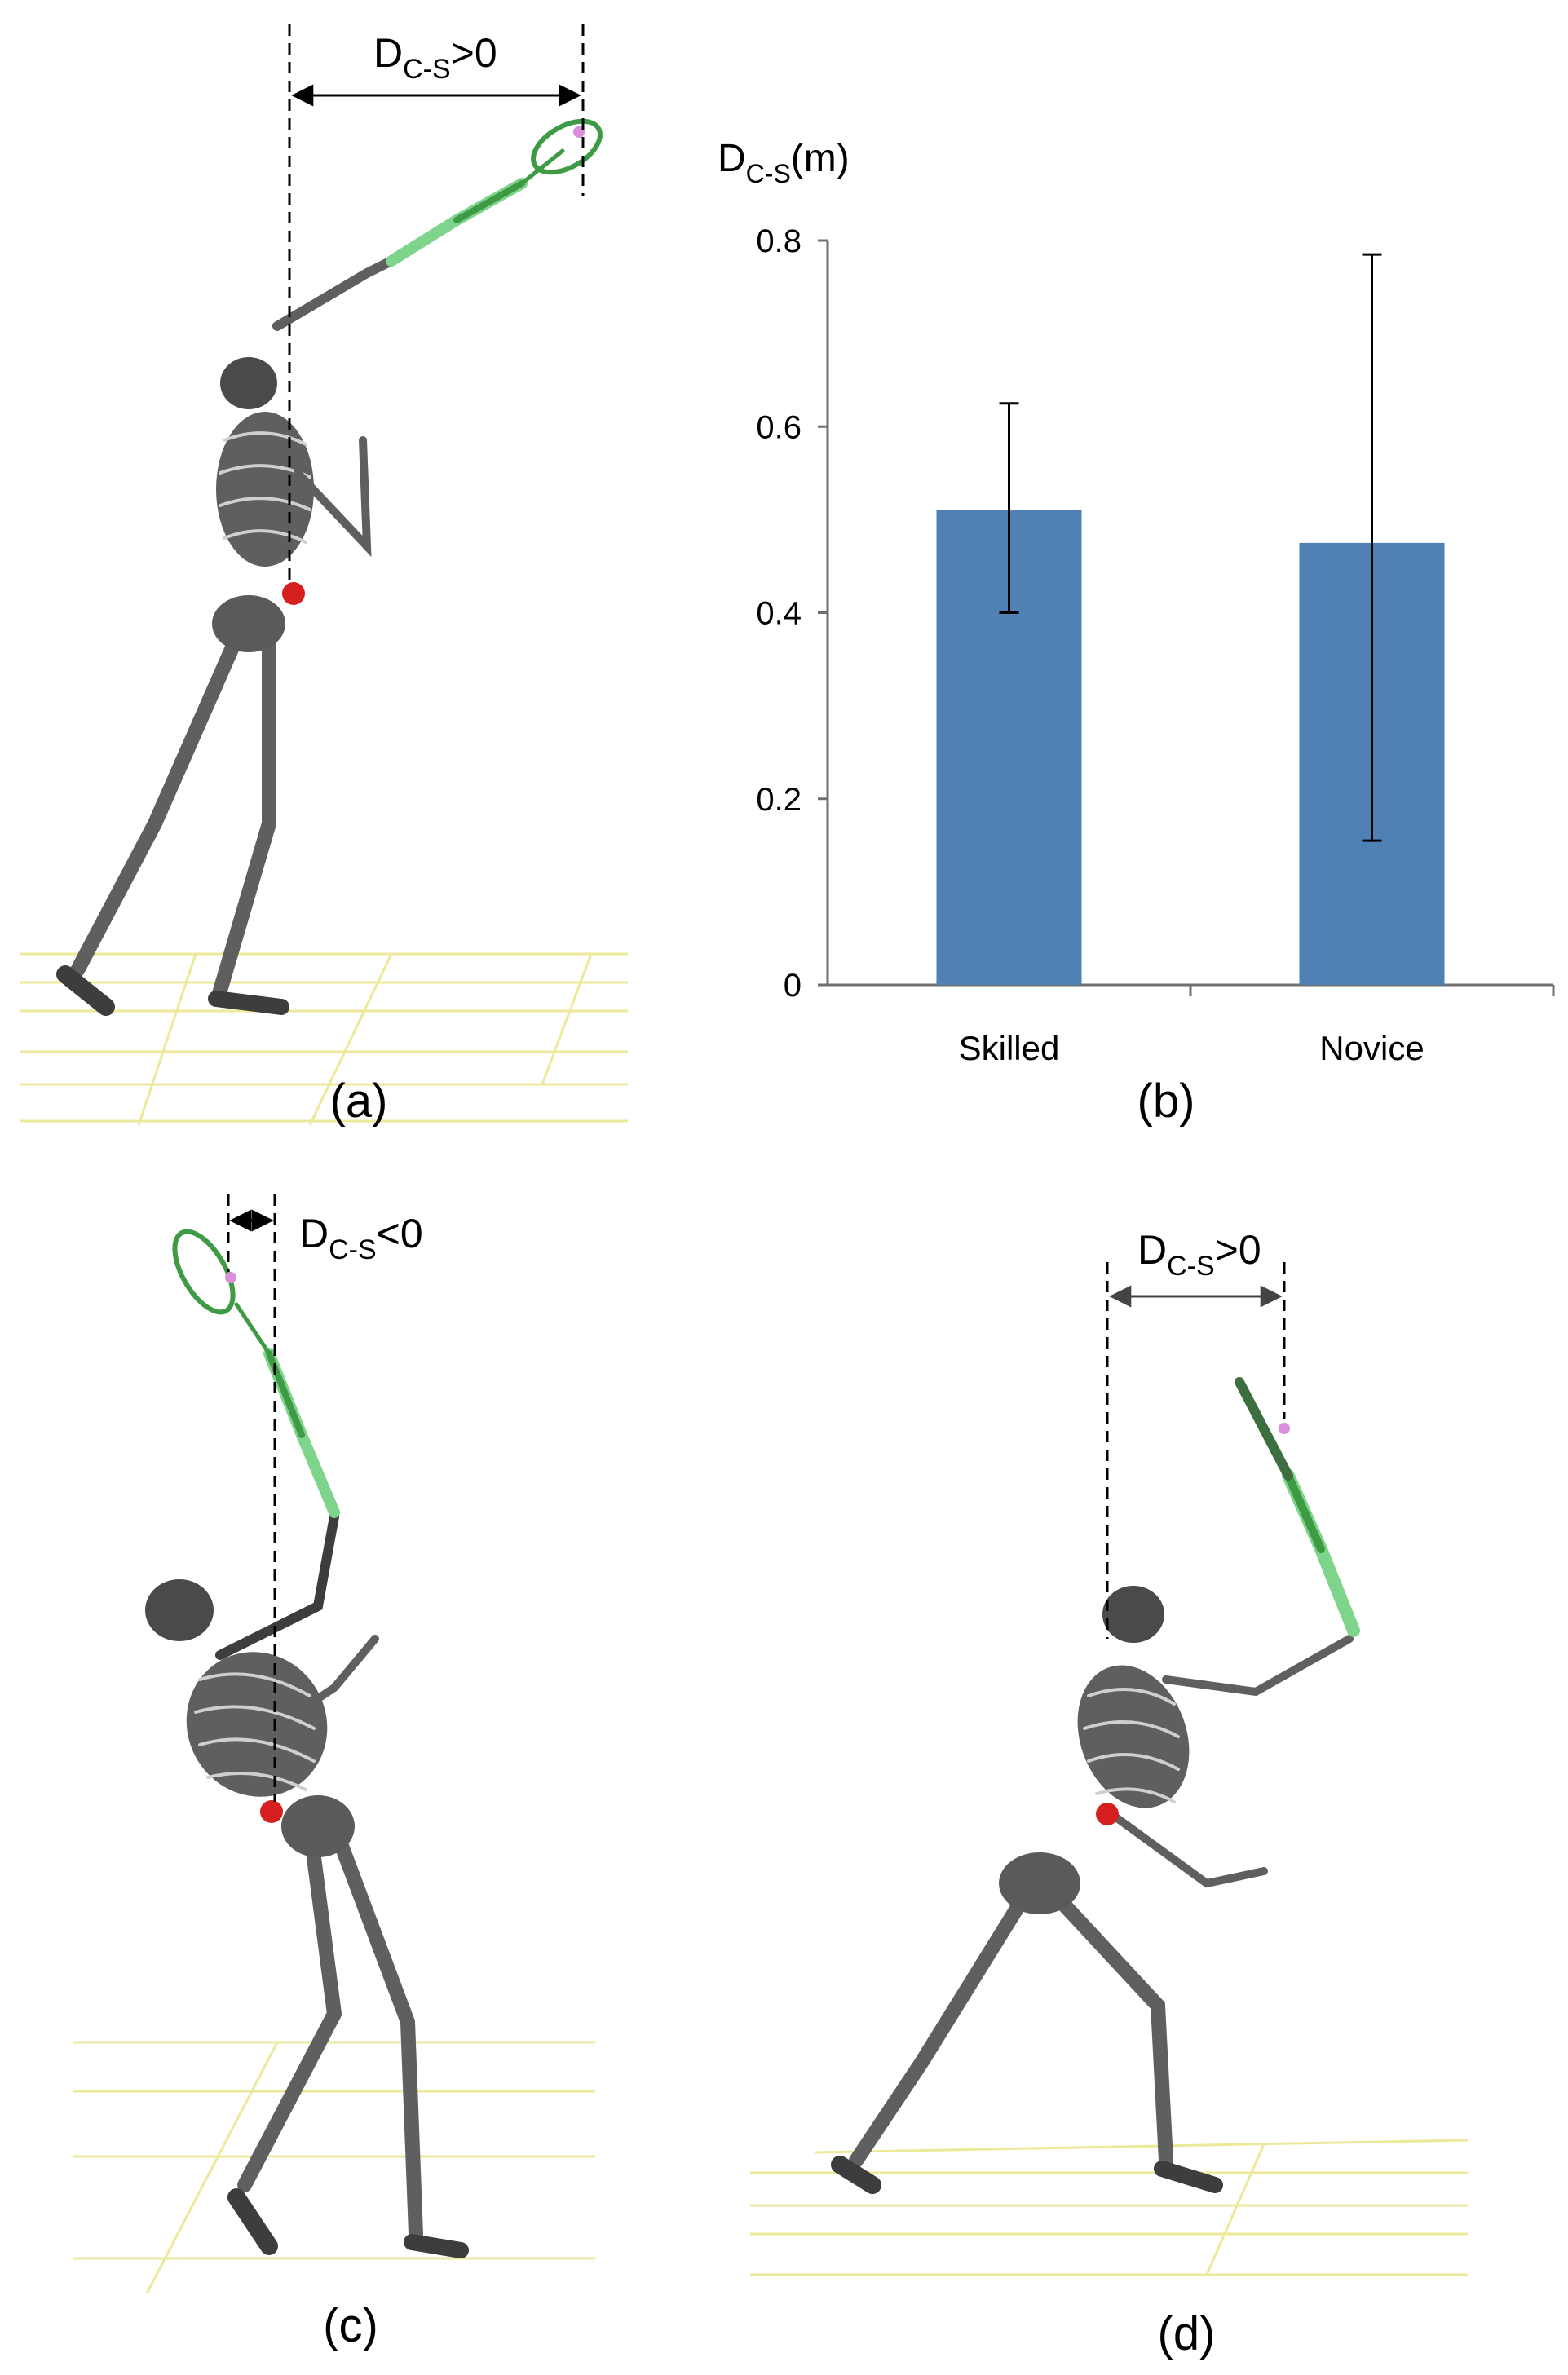 The width and height of the screenshot is (1568, 2375). What do you see at coordinates (1190, 619) in the screenshot?
I see `bars` at bounding box center [1190, 619].